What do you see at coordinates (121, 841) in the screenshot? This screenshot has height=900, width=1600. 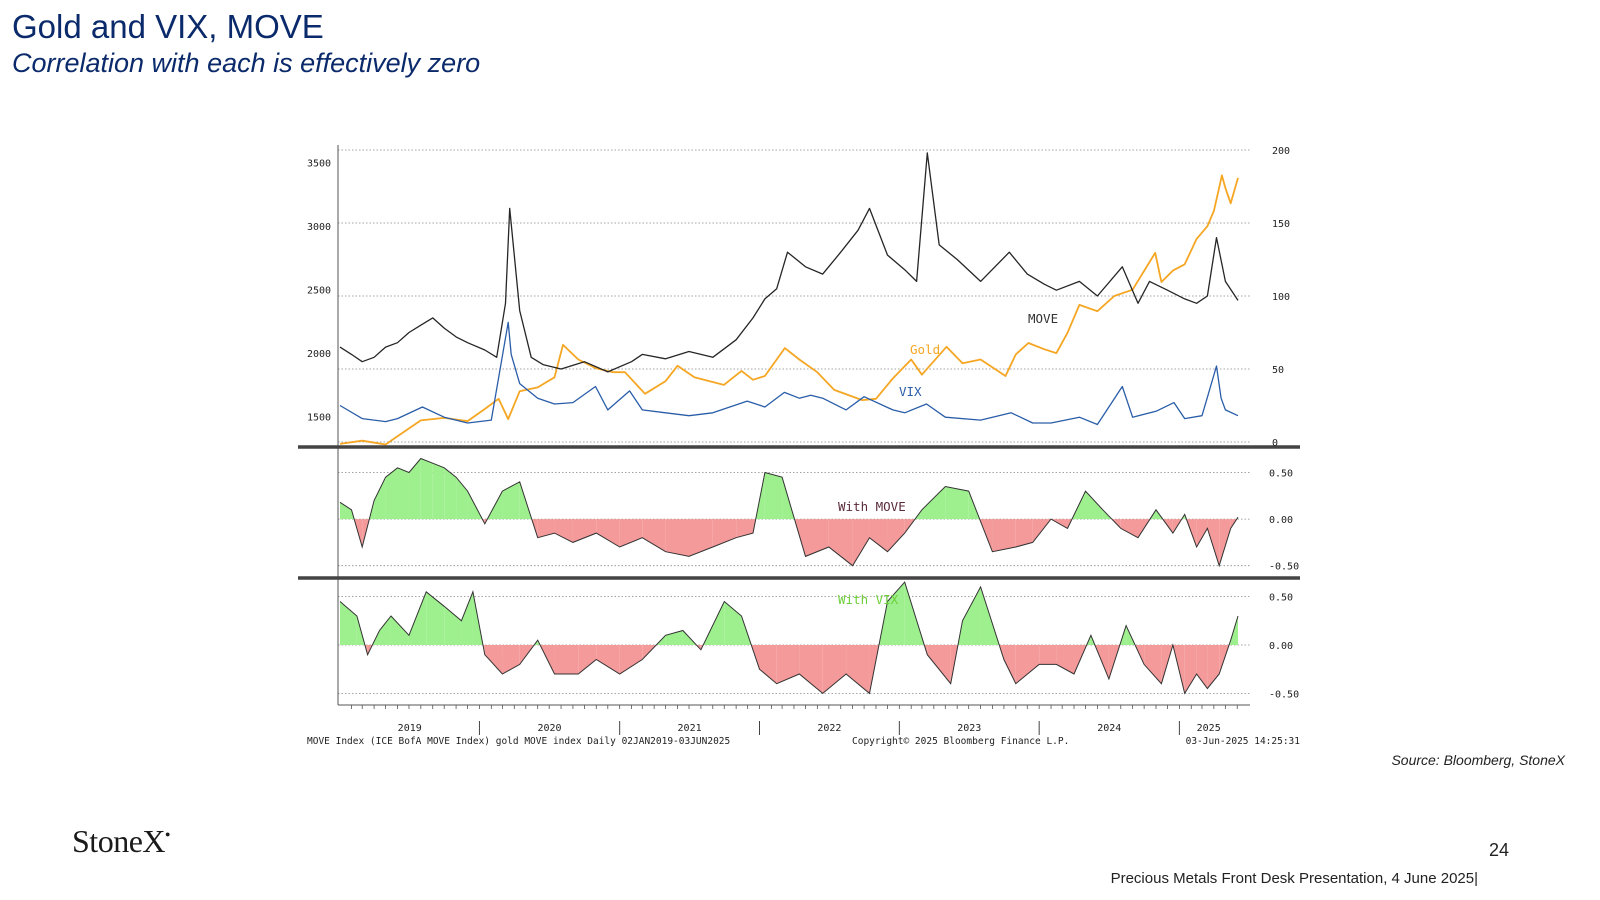 I see `stonex-logo: StoneX●` at bounding box center [121, 841].